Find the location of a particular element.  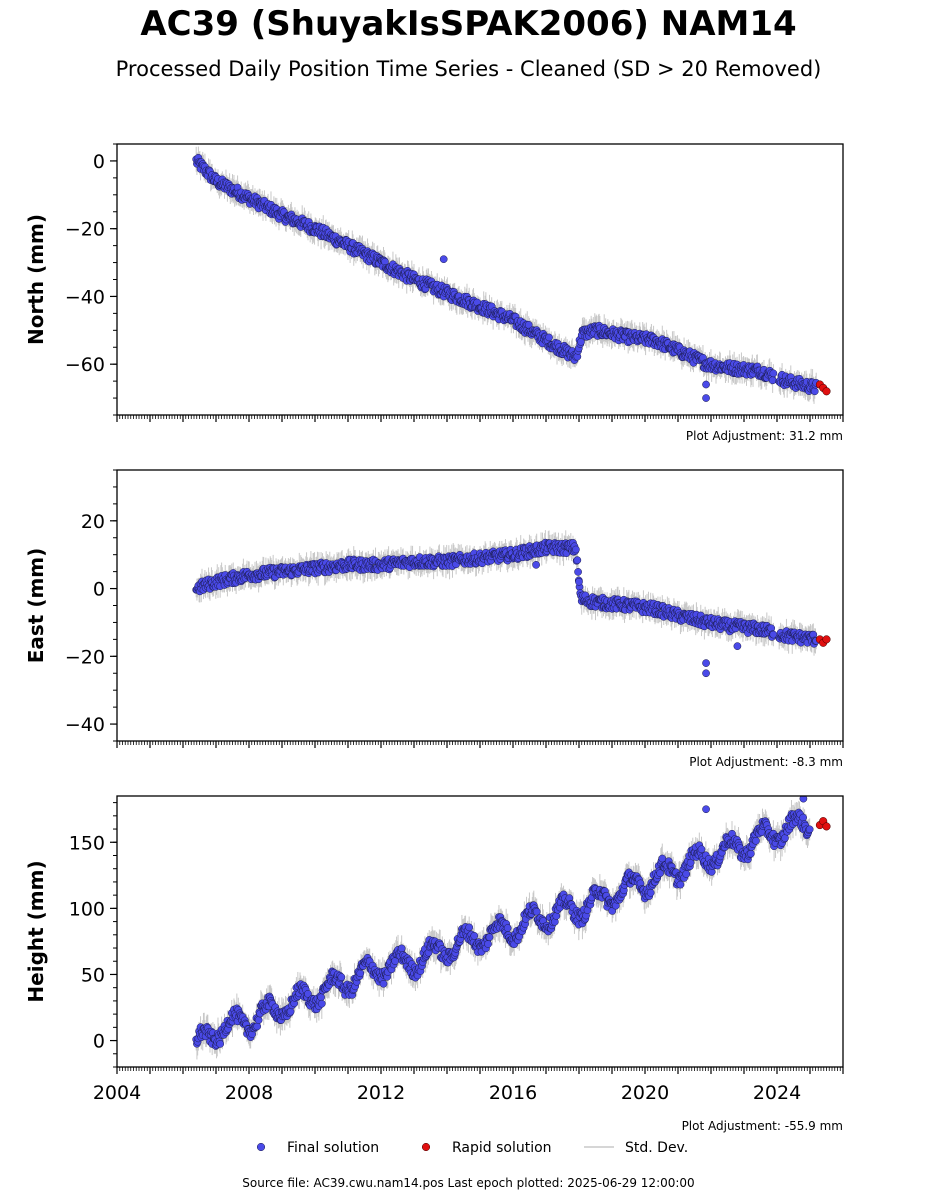

chart-title: AC39 (ShuyakIsSPAK2006) NAM14 is located at coordinates (468, 24).